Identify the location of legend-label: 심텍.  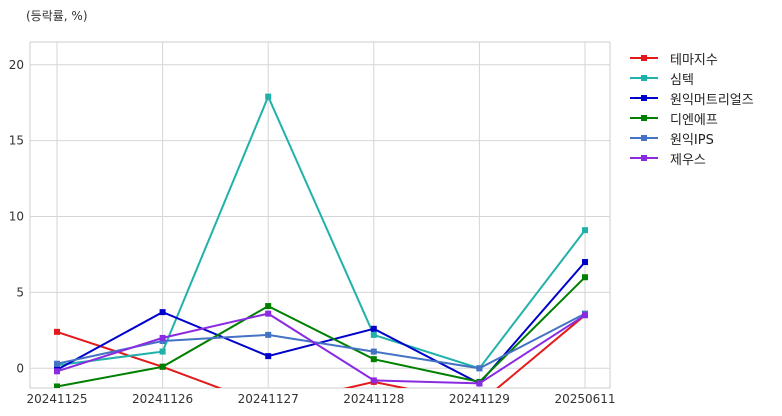
(682, 80).